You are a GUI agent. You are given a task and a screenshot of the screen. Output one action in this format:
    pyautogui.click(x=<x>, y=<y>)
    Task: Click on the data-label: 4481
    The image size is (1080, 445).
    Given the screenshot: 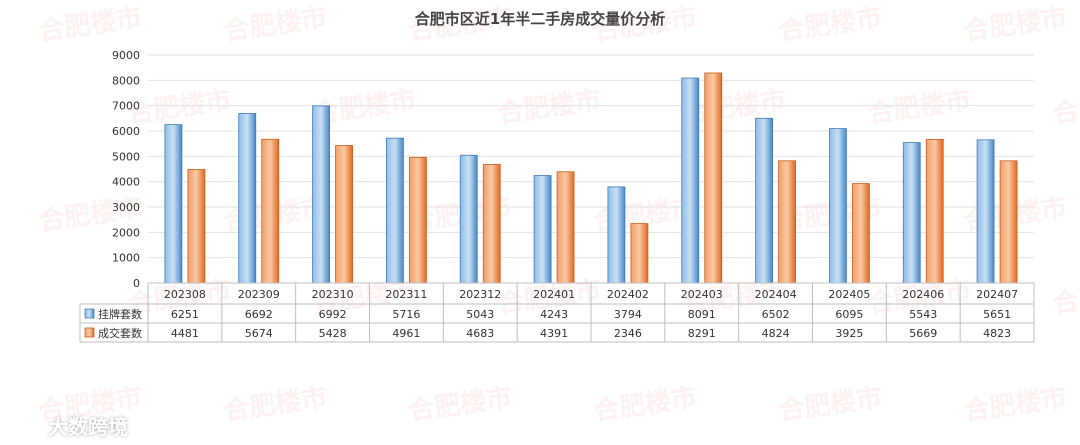 What is the action you would take?
    pyautogui.click(x=185, y=333)
    